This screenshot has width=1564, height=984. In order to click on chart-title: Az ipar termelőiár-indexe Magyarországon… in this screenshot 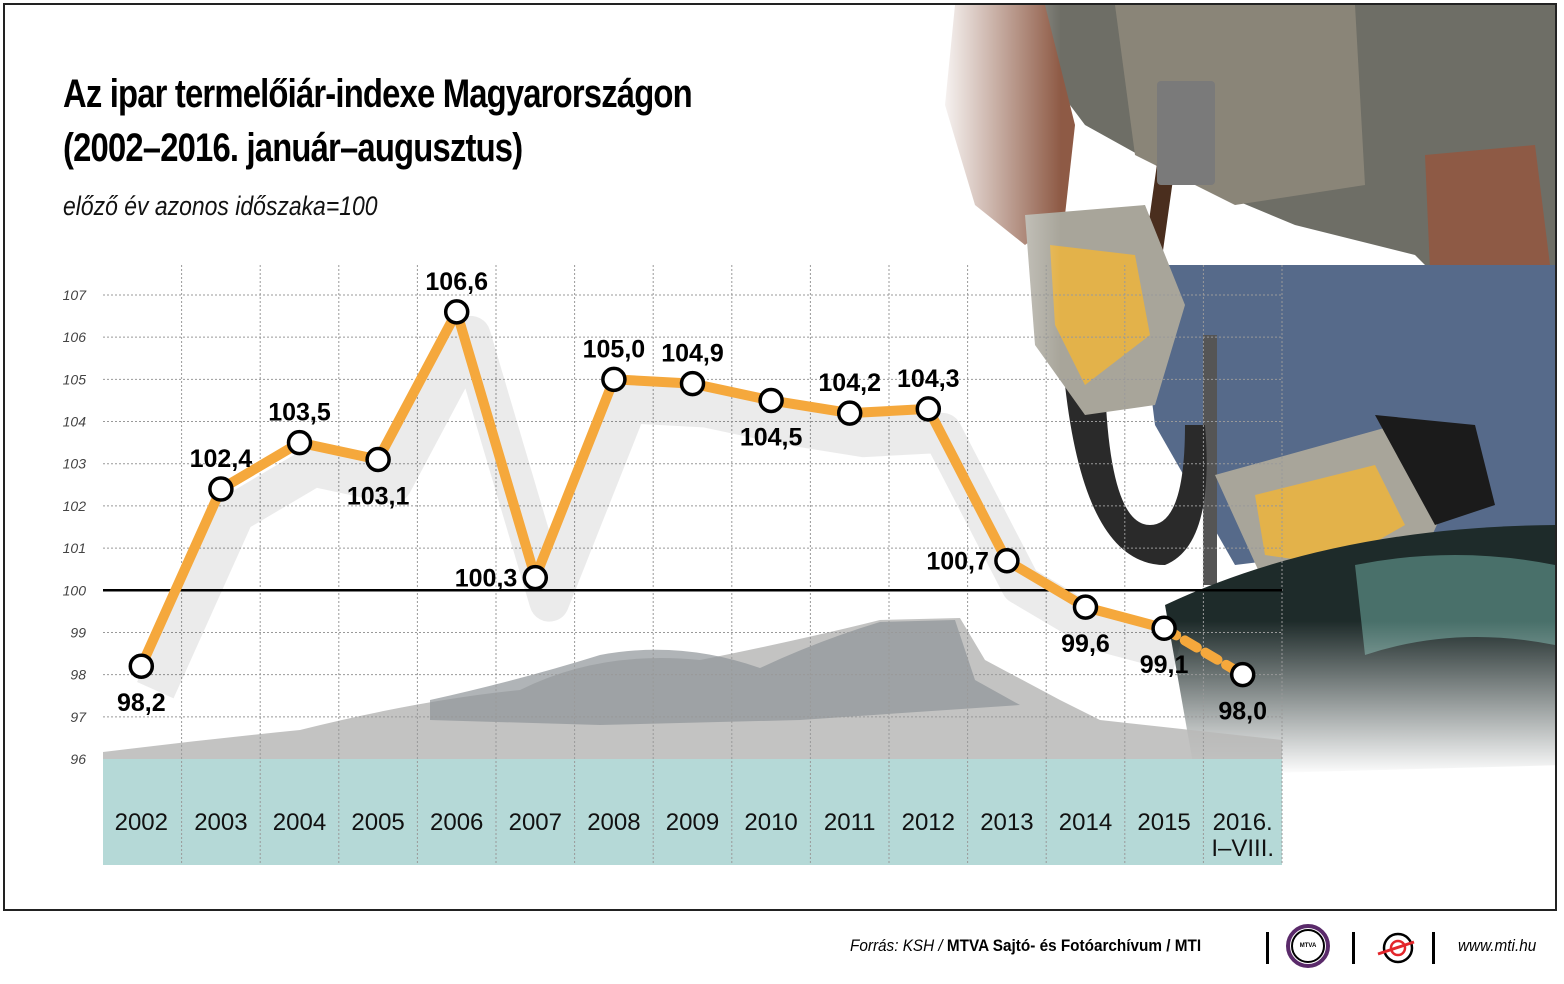, I will do `click(378, 121)`.